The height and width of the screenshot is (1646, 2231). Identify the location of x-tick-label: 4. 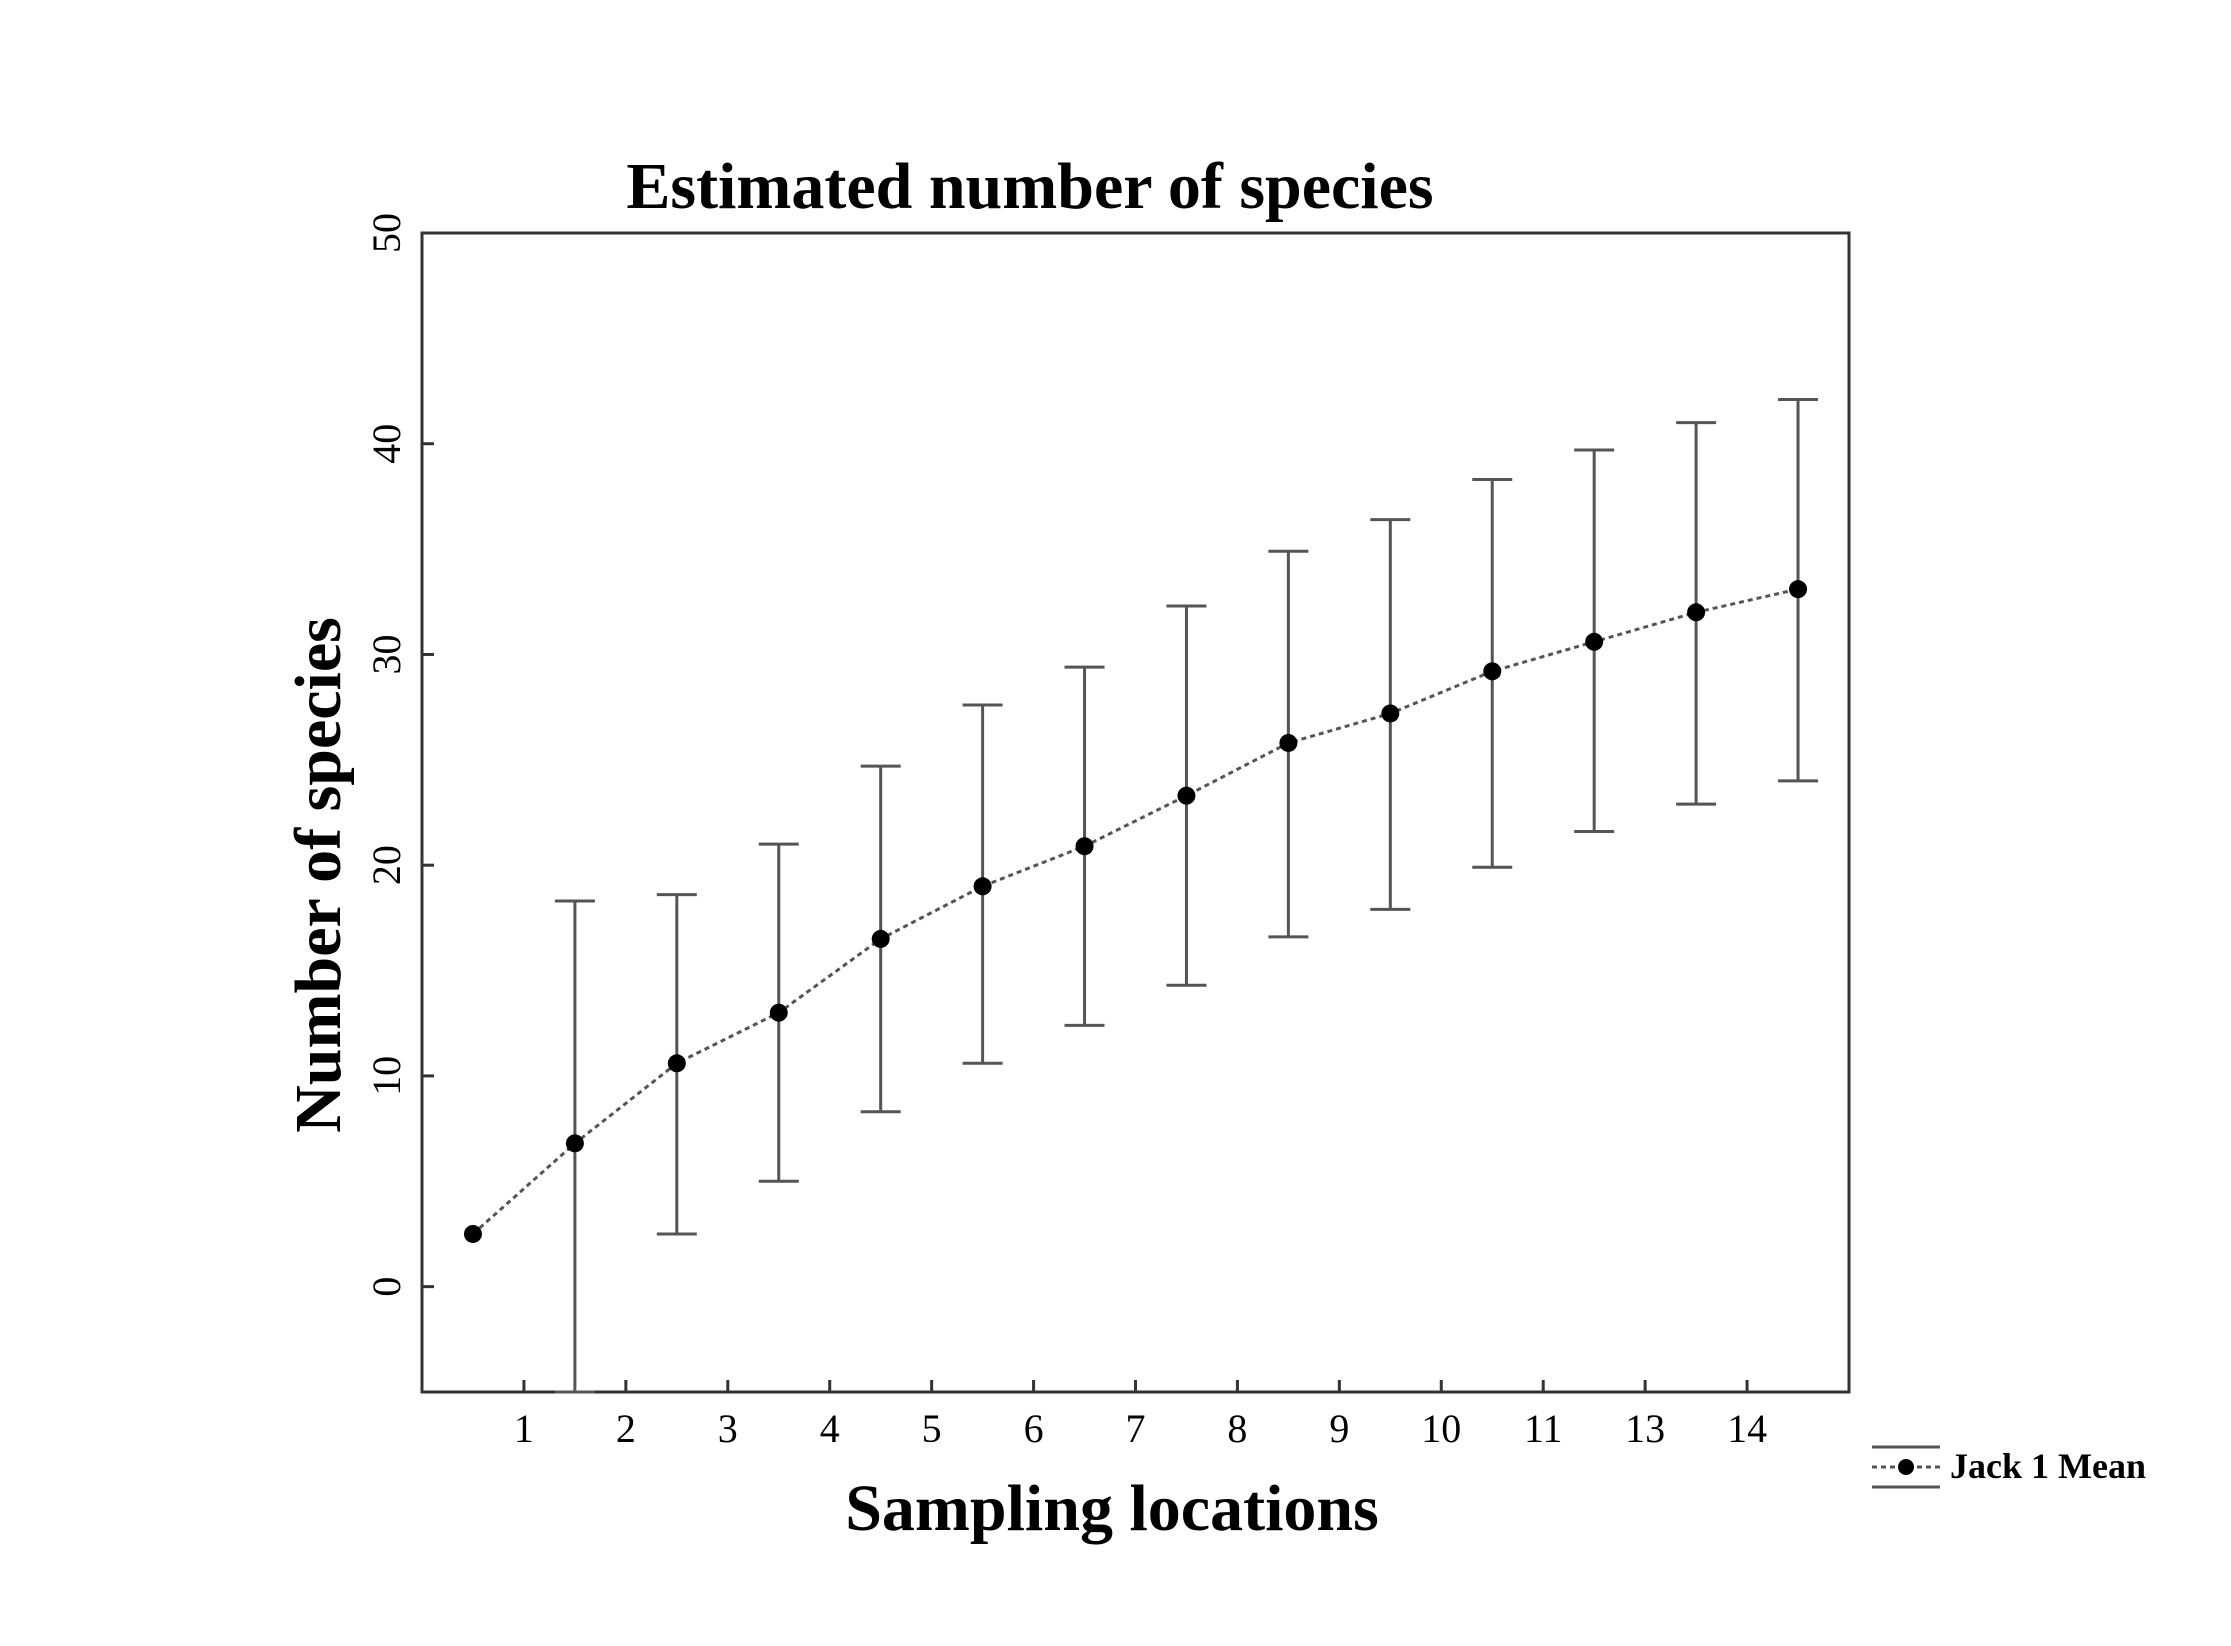
(830, 1428).